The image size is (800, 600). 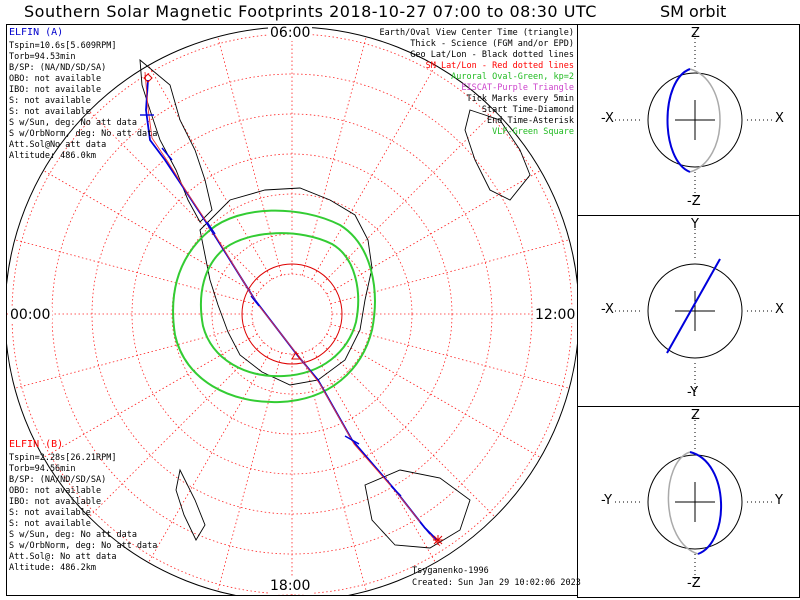 I want to click on australia-coast, so click(x=417, y=509).